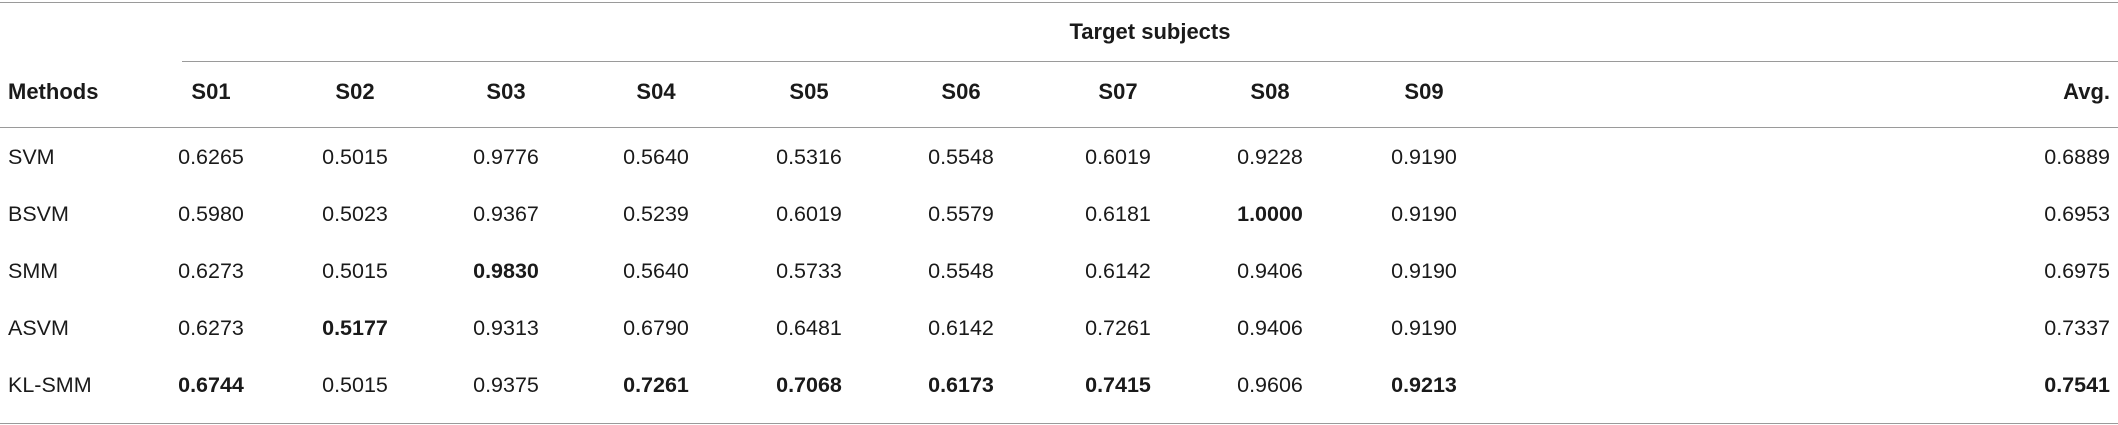 This screenshot has height=425, width=2118. Describe the element at coordinates (53, 91) in the screenshot. I see `column-header-methods: Methods` at that location.